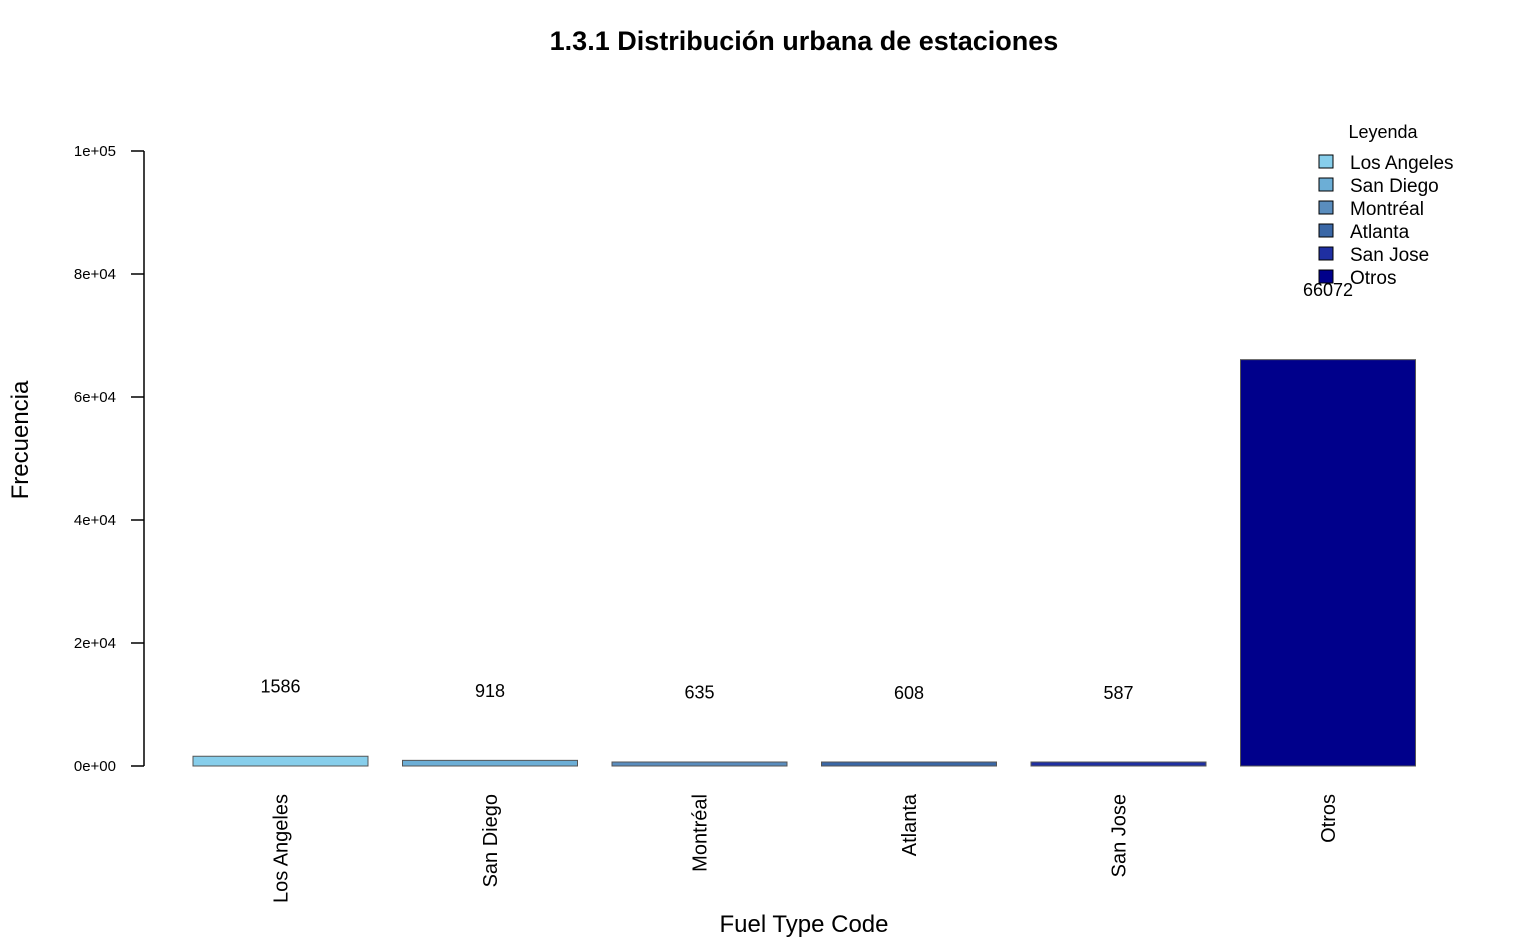 Image resolution: width=1522 pixels, height=939 pixels. Describe the element at coordinates (95, 643) in the screenshot. I see `y-tick-label: 2e+04` at that location.